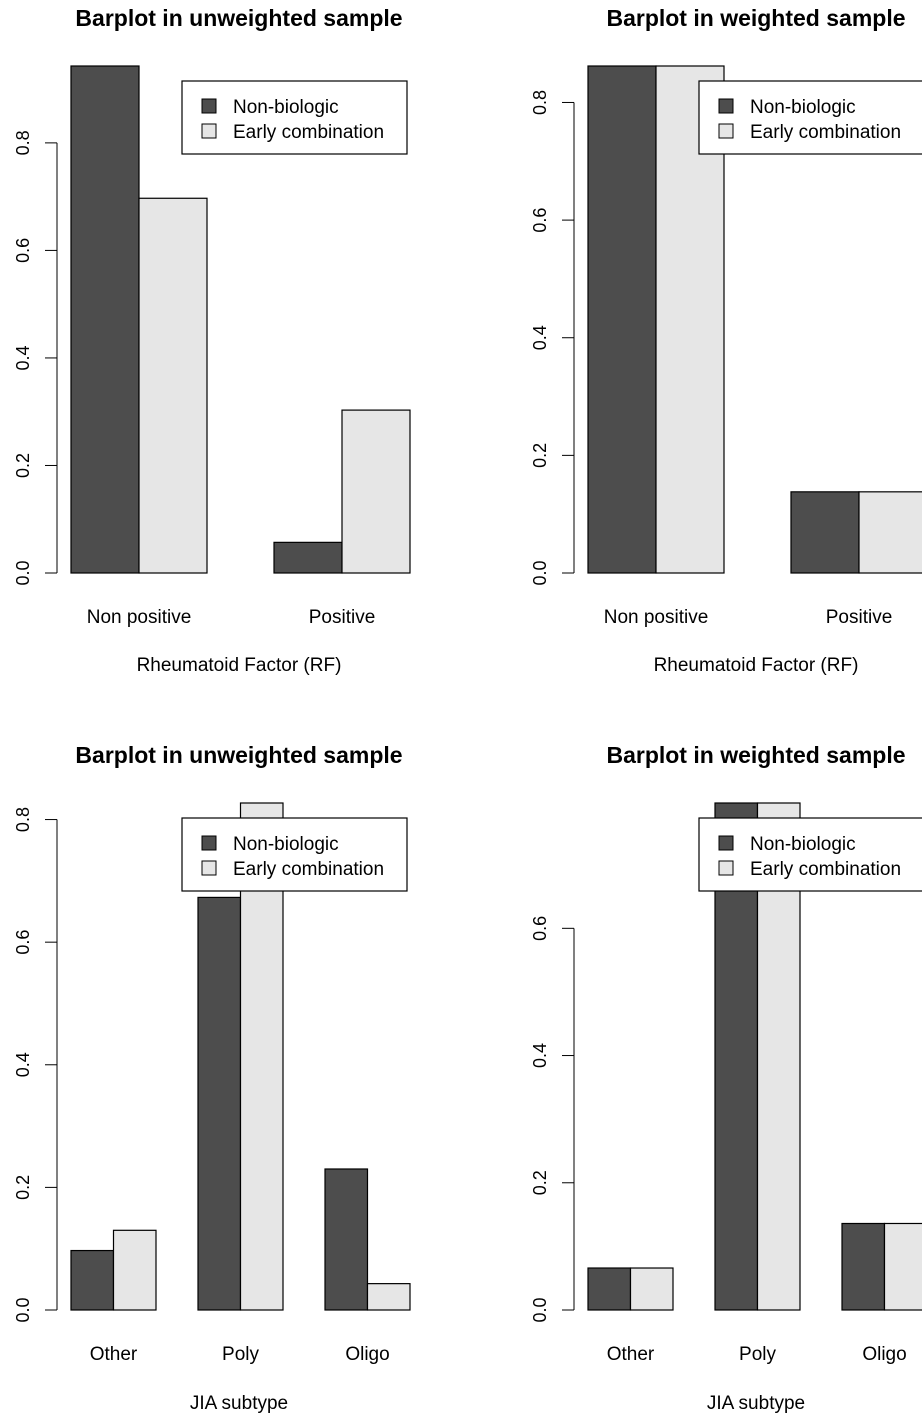  Describe the element at coordinates (219, 1103) in the screenshot. I see `bar-non-biologic-poly` at that location.